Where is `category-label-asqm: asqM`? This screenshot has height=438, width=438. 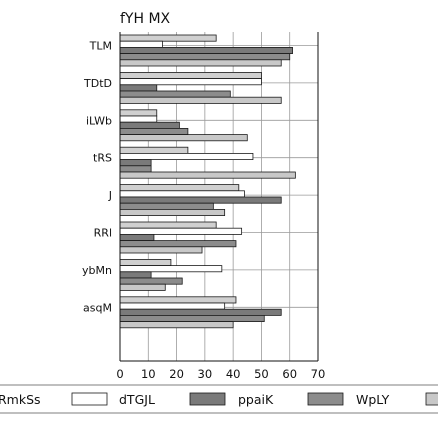 category-label-asqm: asqM is located at coordinates (97, 307).